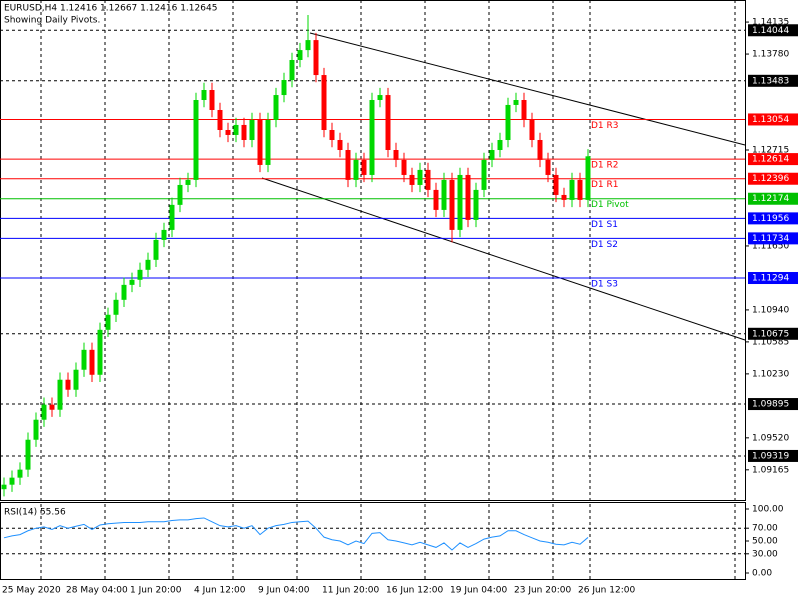 The image size is (800, 600). What do you see at coordinates (765, 554) in the screenshot?
I see `rsi-tick-label: 30.00` at bounding box center [765, 554].